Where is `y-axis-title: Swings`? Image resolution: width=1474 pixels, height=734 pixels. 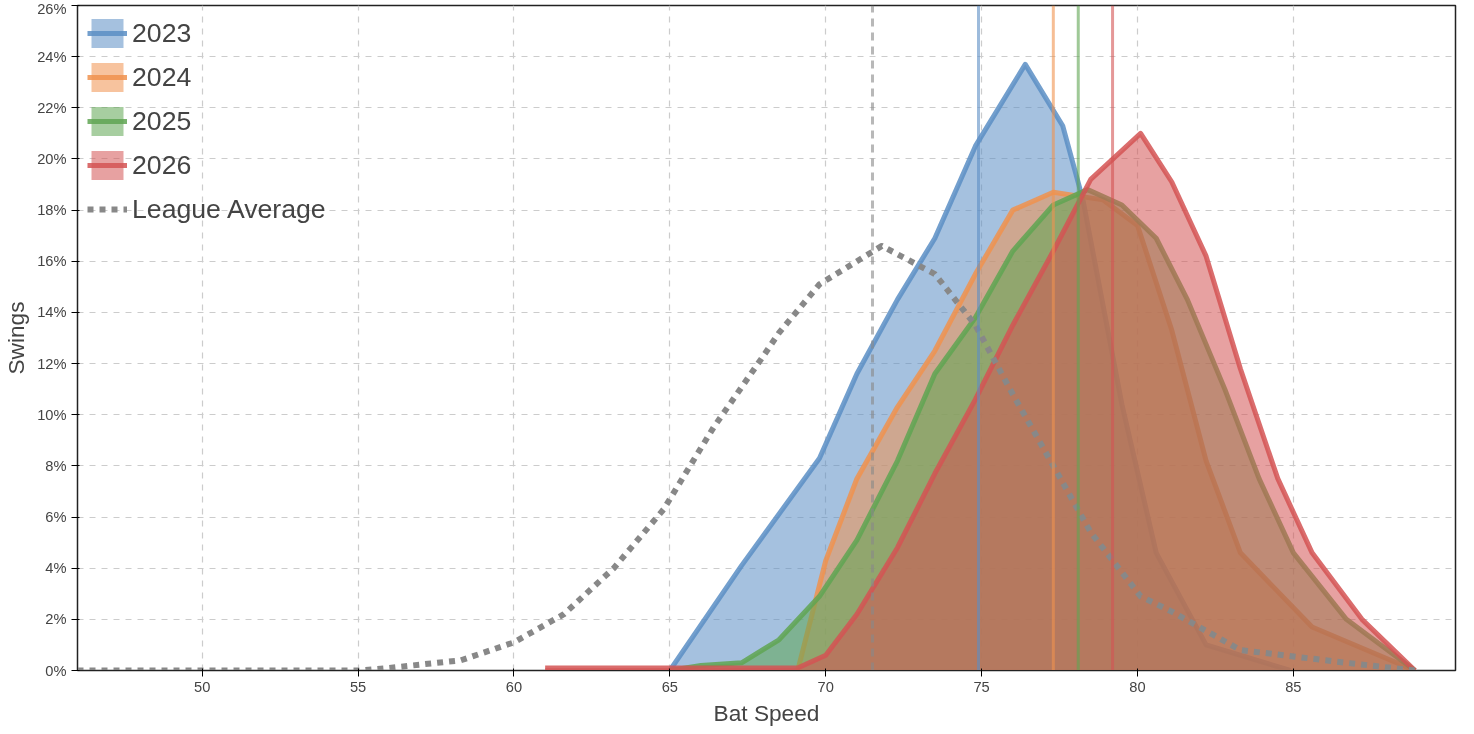
y-axis-title: Swings is located at coordinates (16, 338).